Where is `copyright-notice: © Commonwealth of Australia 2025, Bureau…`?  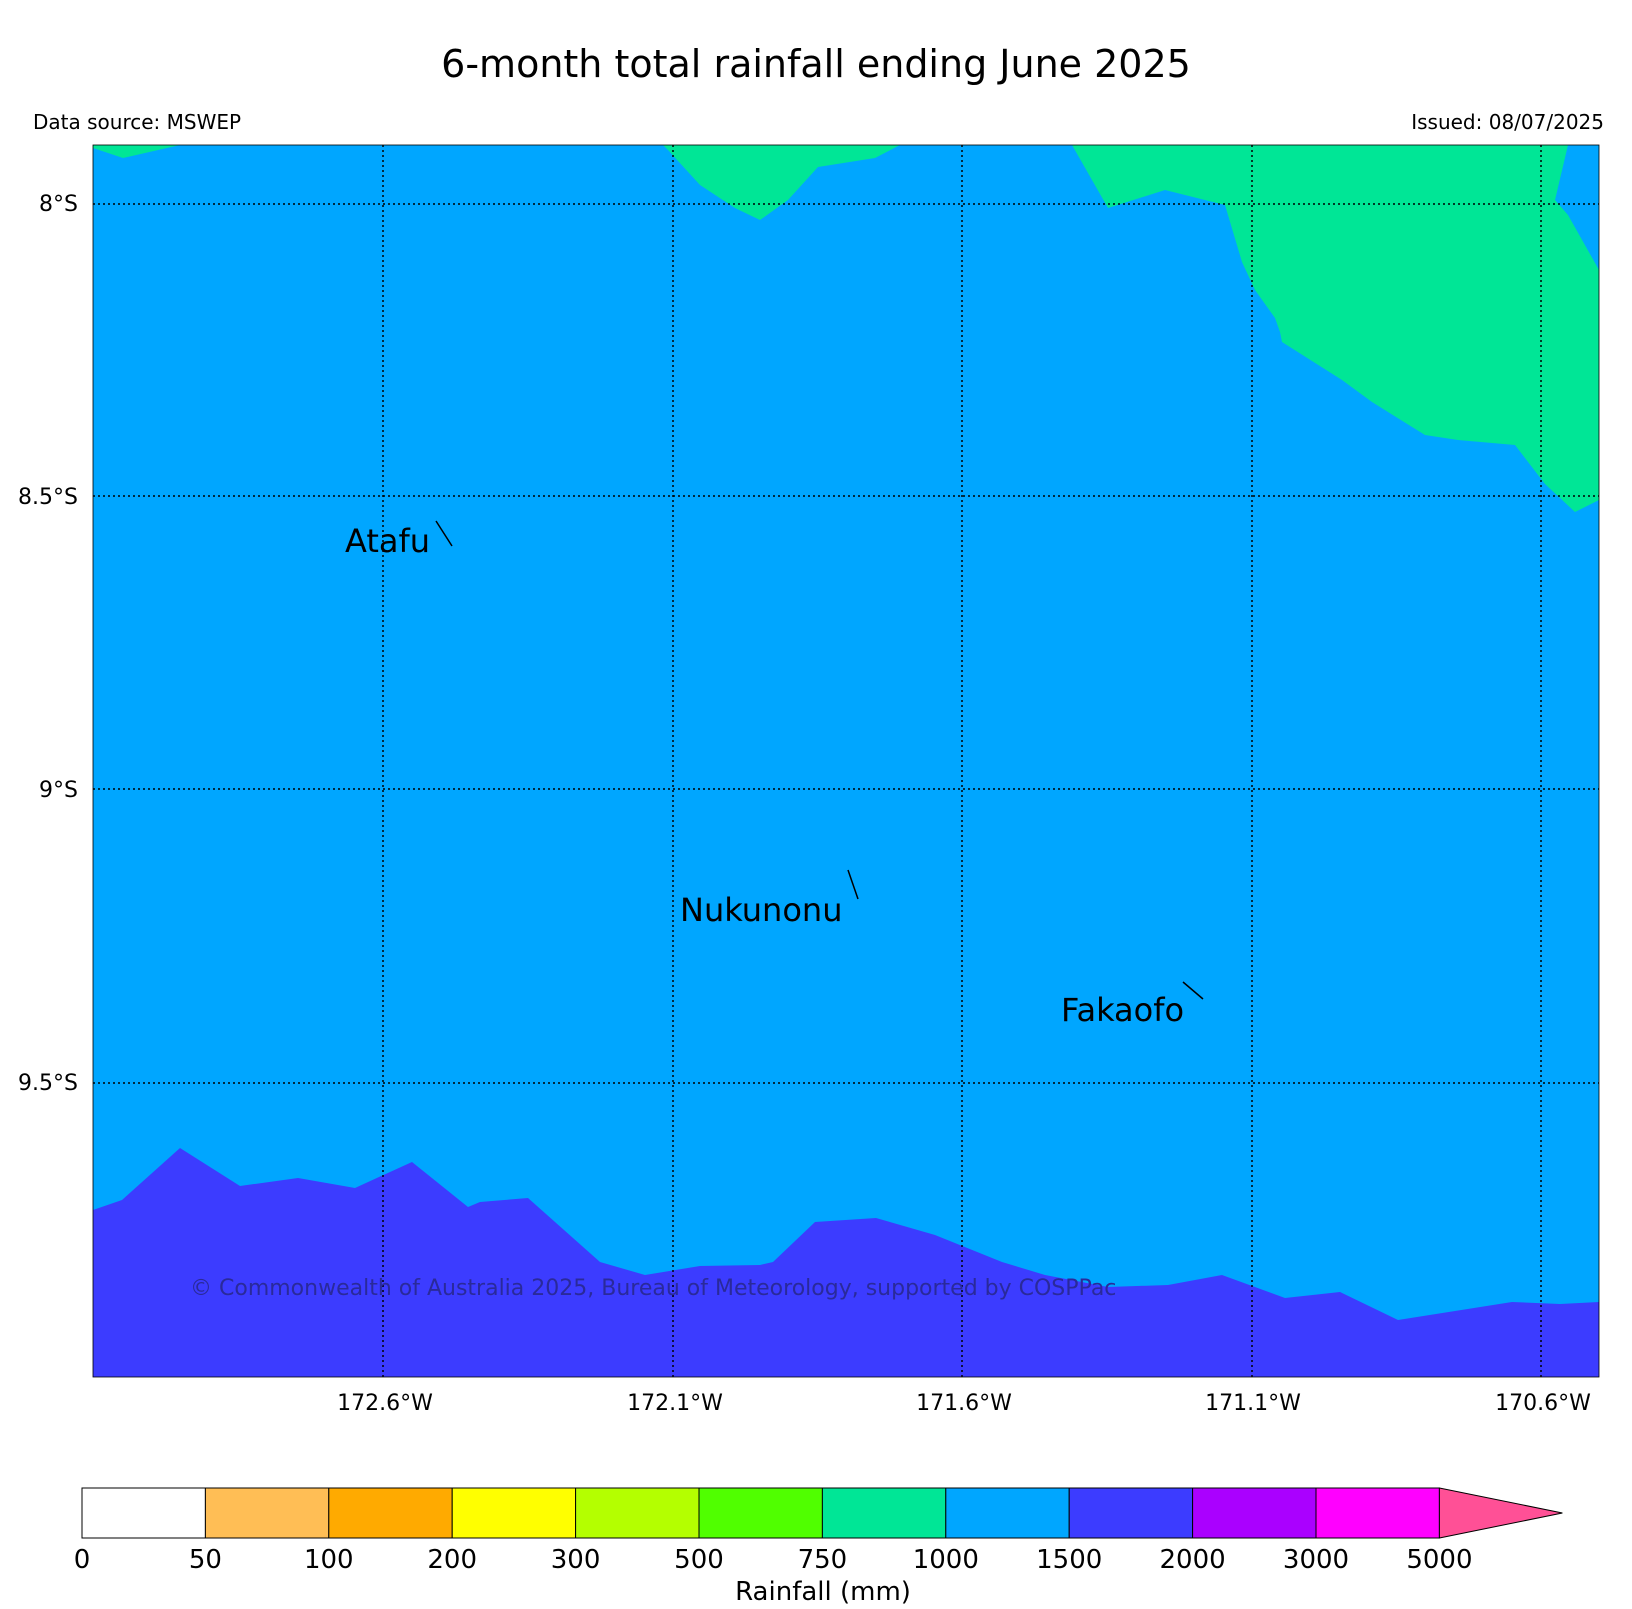 copyright-notice: © Commonwealth of Australia 2025, Bureau… is located at coordinates (653, 1288).